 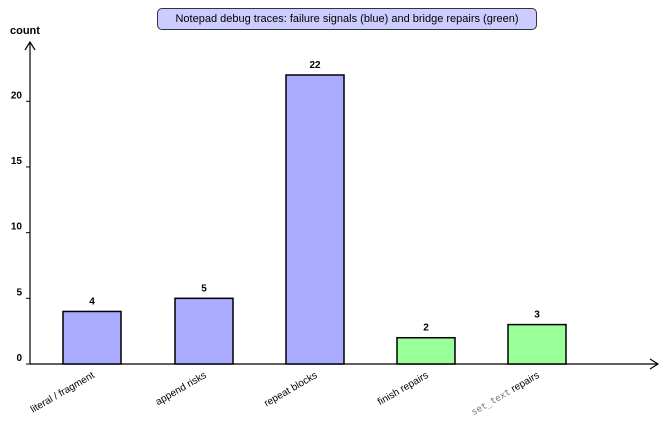 What do you see at coordinates (17, 227) in the screenshot?
I see `y-tick-label: 10` at bounding box center [17, 227].